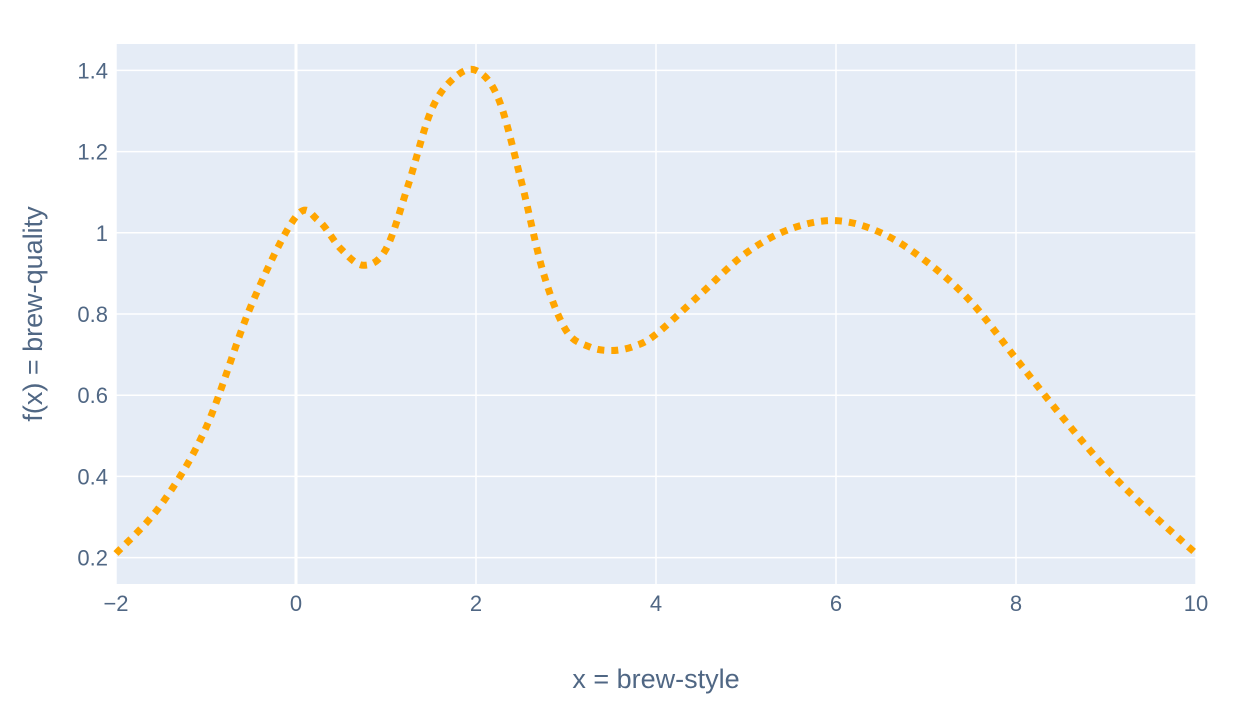 The width and height of the screenshot is (1234, 708). I want to click on x-tick-labels: −2 0 2 4 6 8 10, so click(655, 603).